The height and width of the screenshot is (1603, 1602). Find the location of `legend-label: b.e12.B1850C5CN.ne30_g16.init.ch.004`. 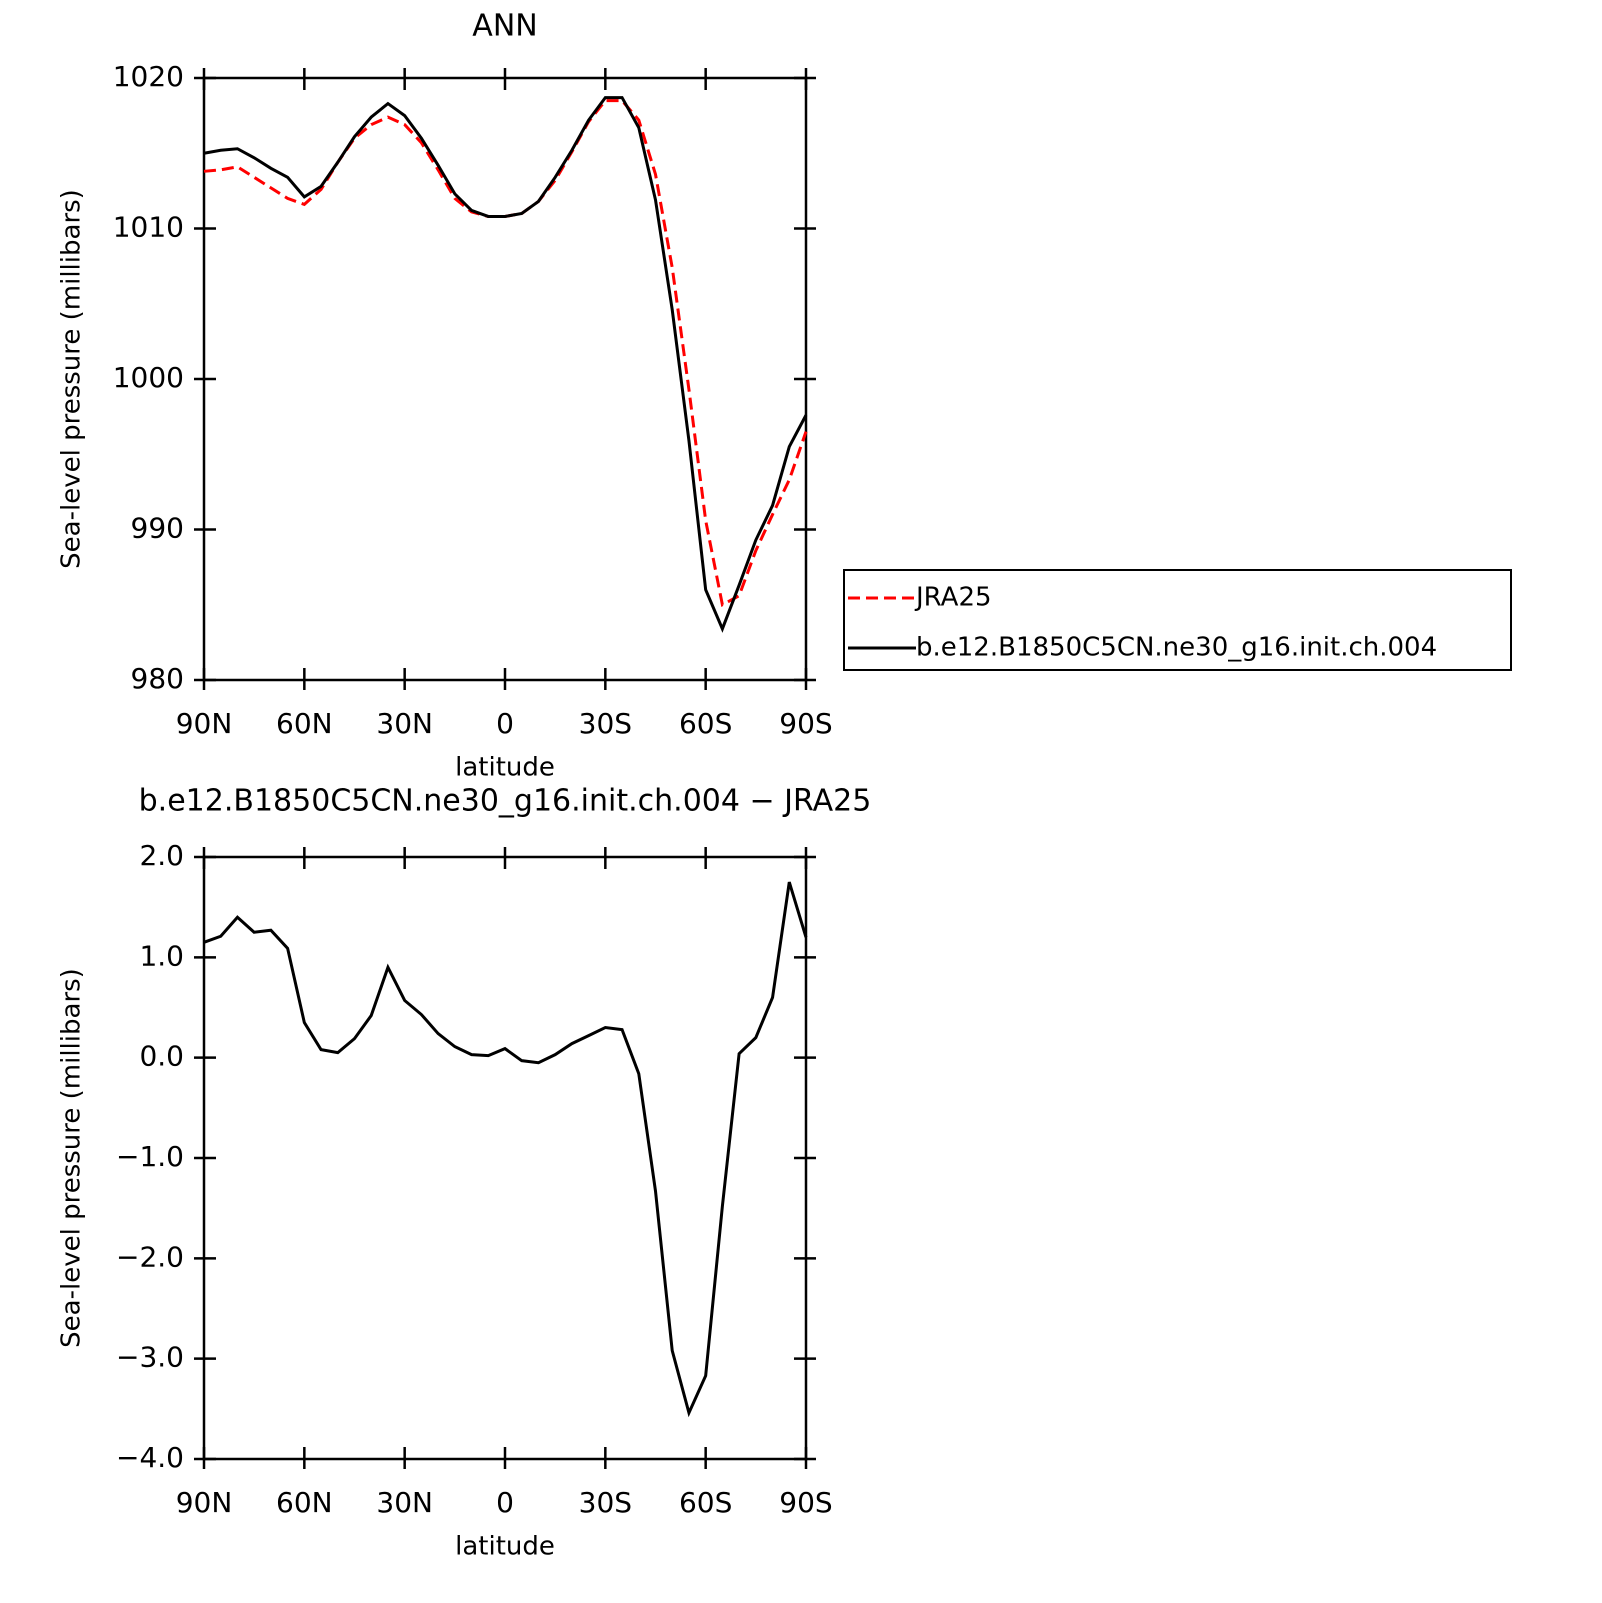

legend-label: b.e12.B1850C5CN.ne30_g16.init.ch.004 is located at coordinates (1176, 648).